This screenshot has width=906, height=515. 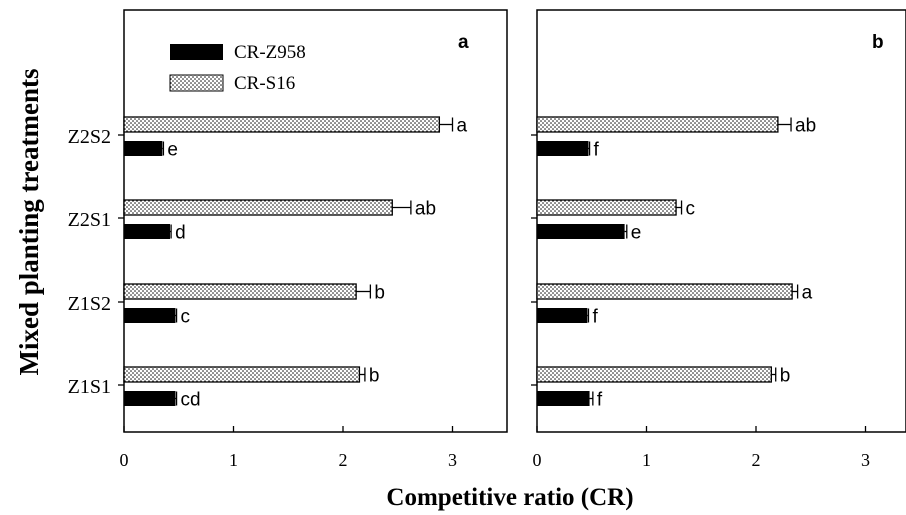 I want to click on panel-a-x-tick-label-3: 3, so click(x=452, y=460).